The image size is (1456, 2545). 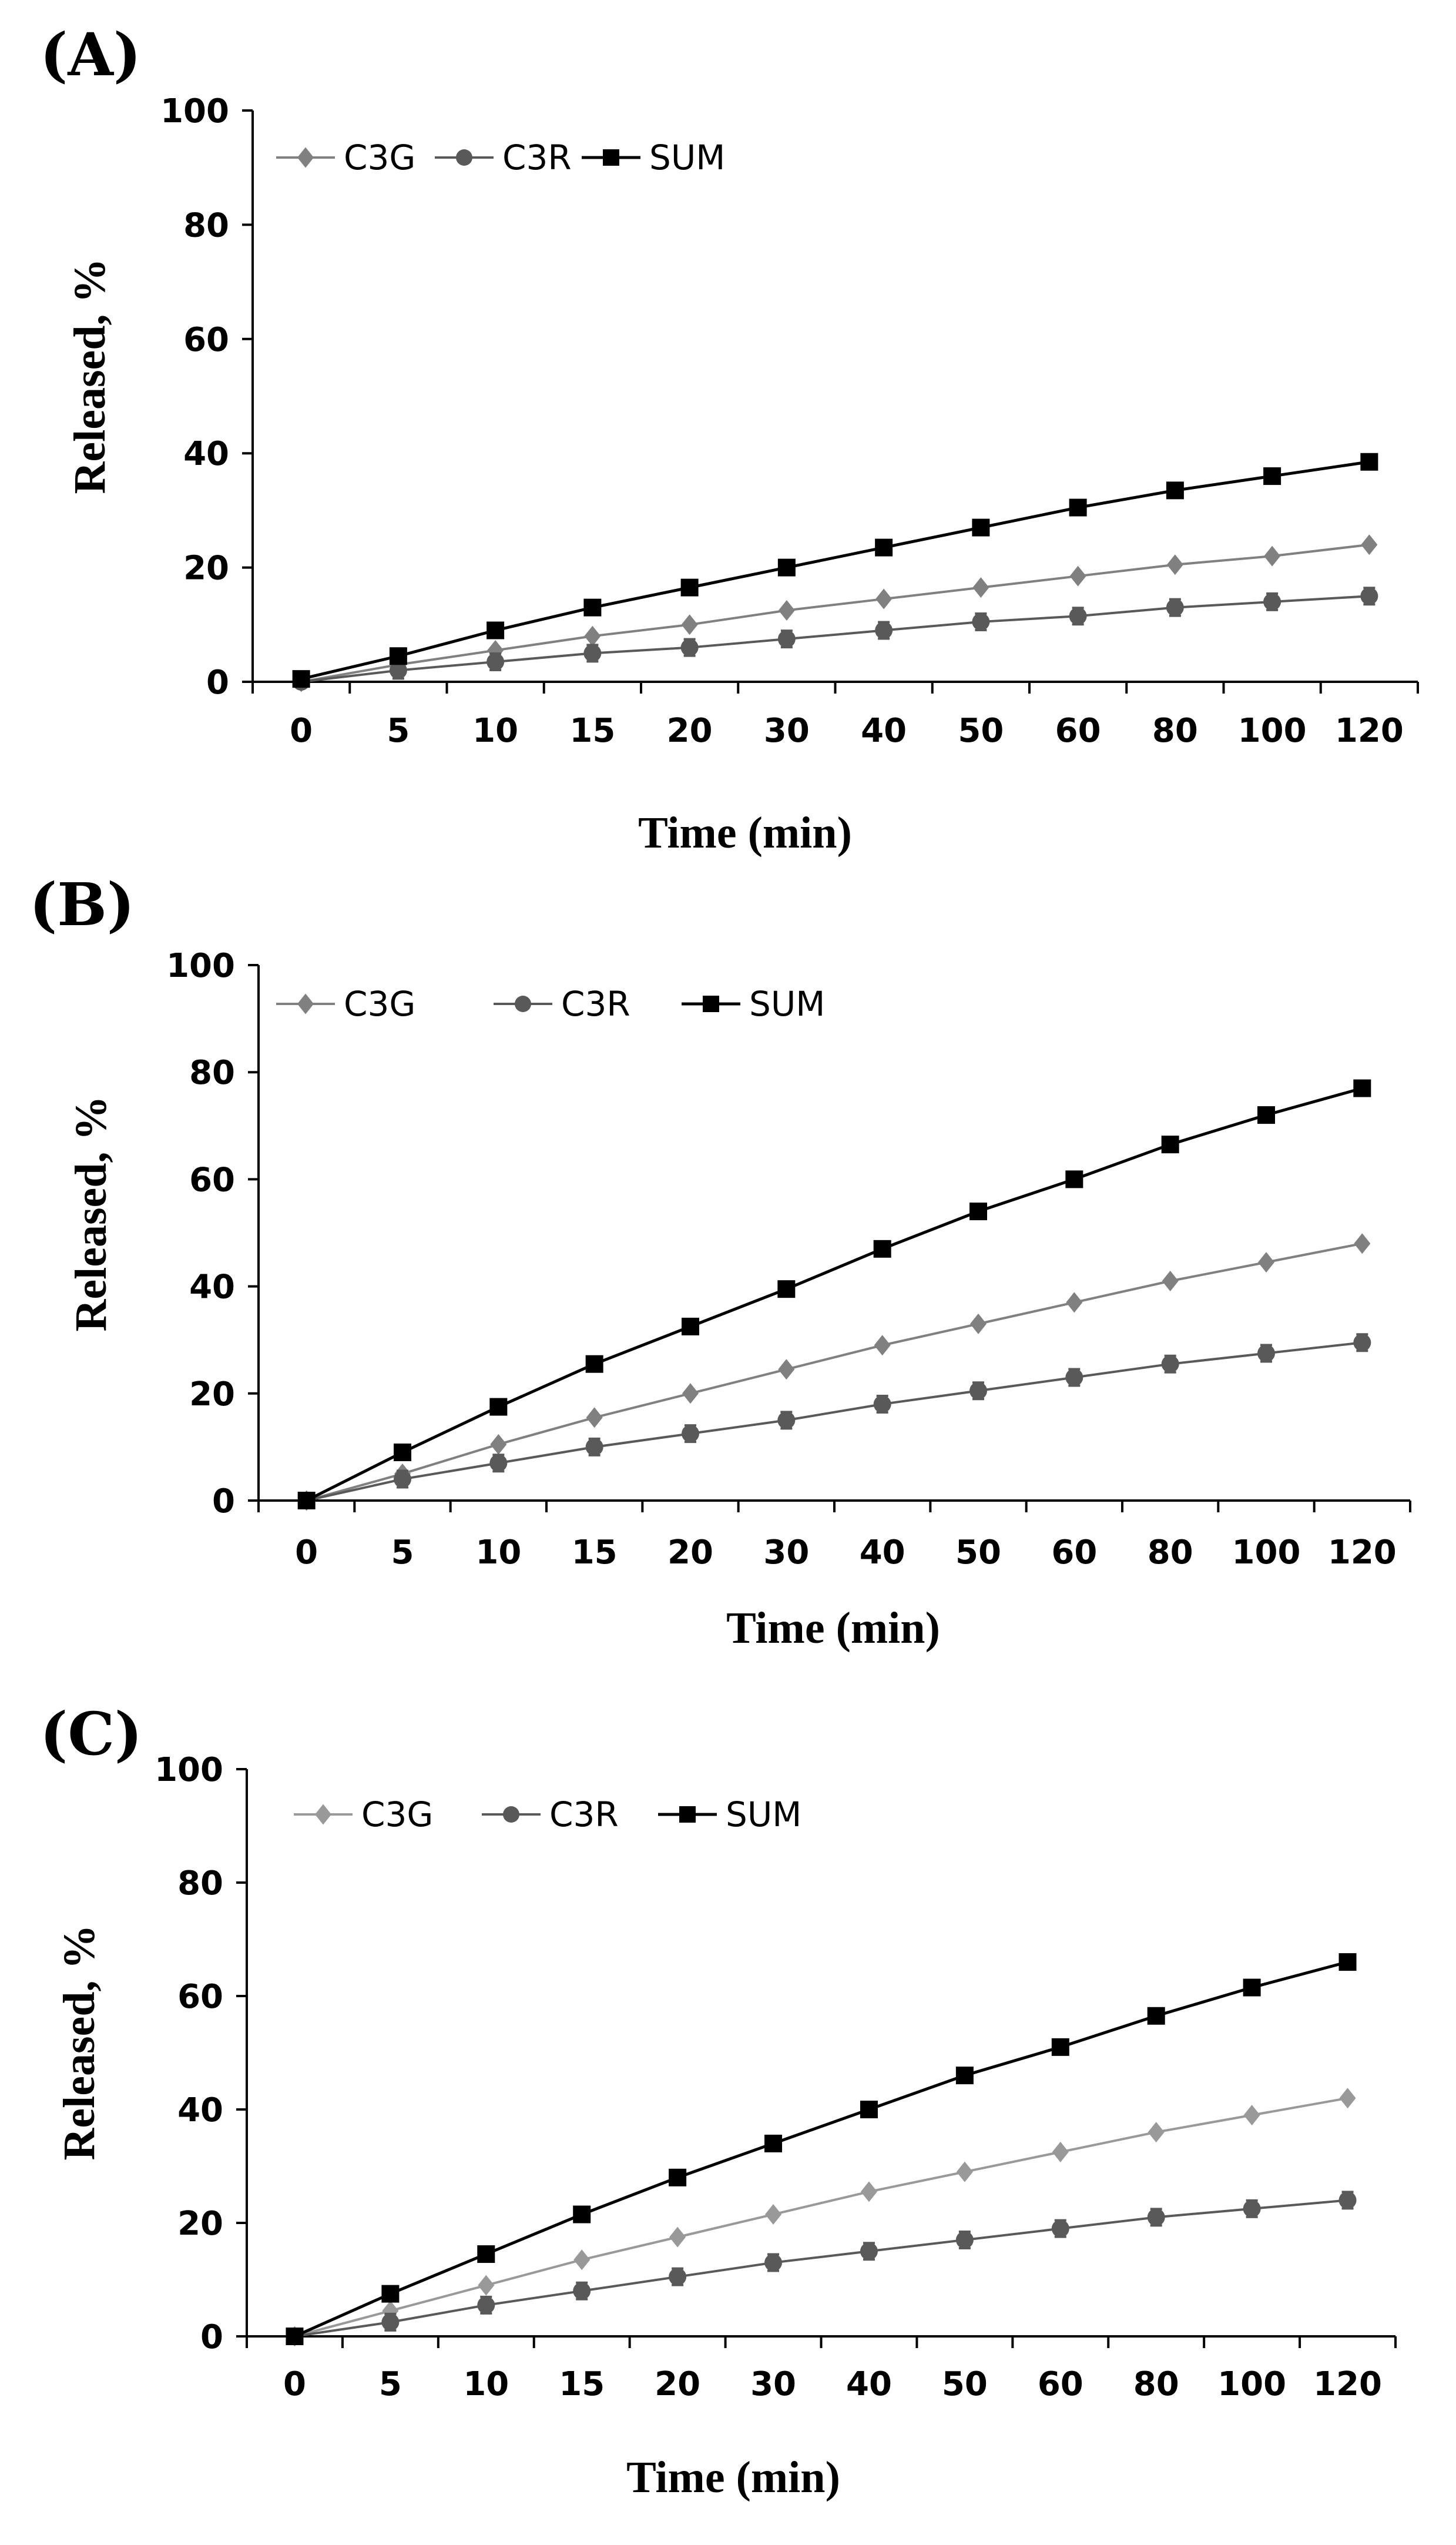 I want to click on y-tick-label: 0, so click(x=223, y=1501).